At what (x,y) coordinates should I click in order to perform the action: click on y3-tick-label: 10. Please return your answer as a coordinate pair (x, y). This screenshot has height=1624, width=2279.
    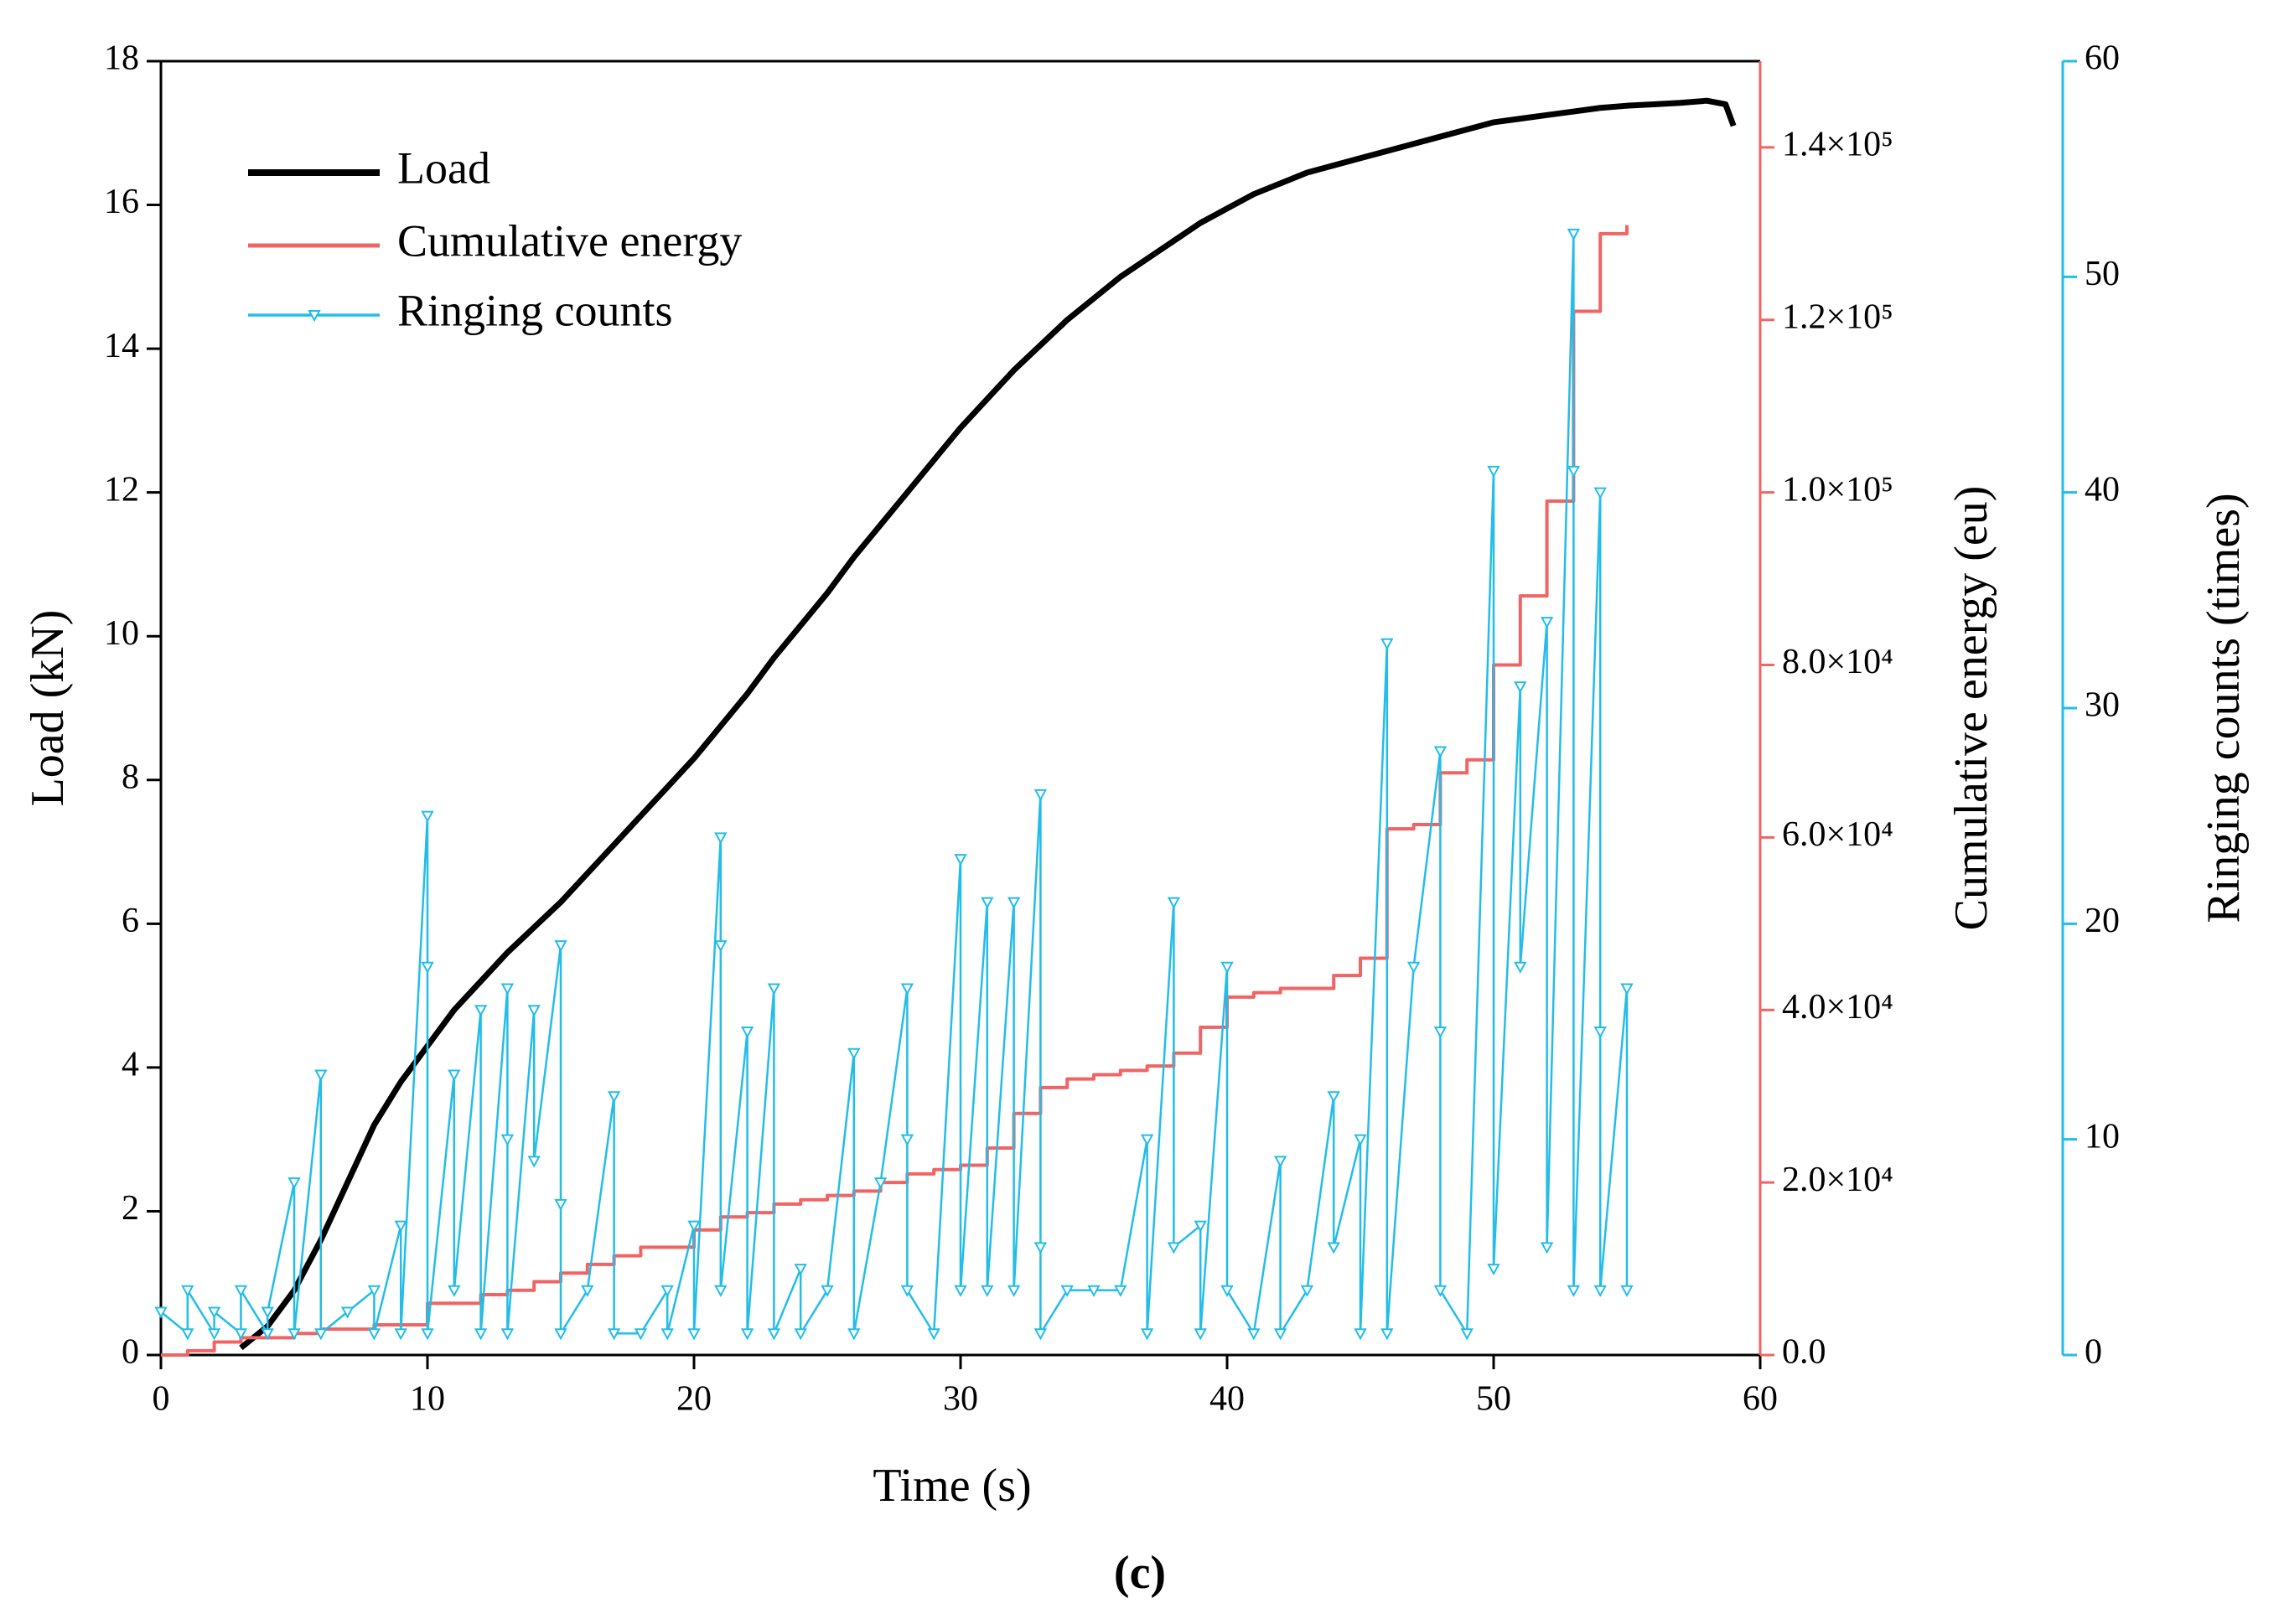
    Looking at the image, I should click on (2102, 1136).